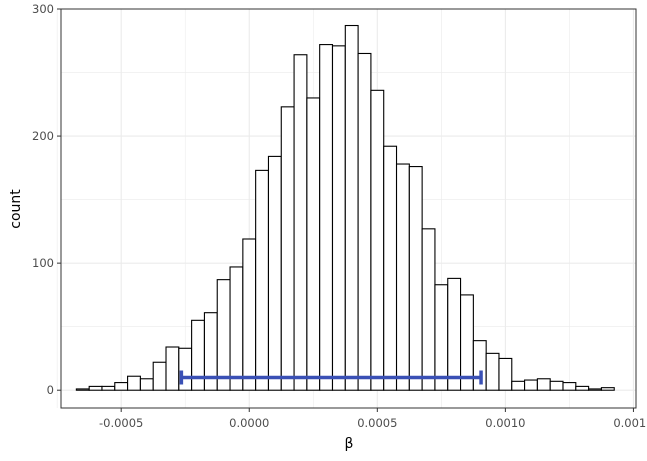 This screenshot has width=647, height=461. I want to click on y-tick-label: 200, so click(43, 136).